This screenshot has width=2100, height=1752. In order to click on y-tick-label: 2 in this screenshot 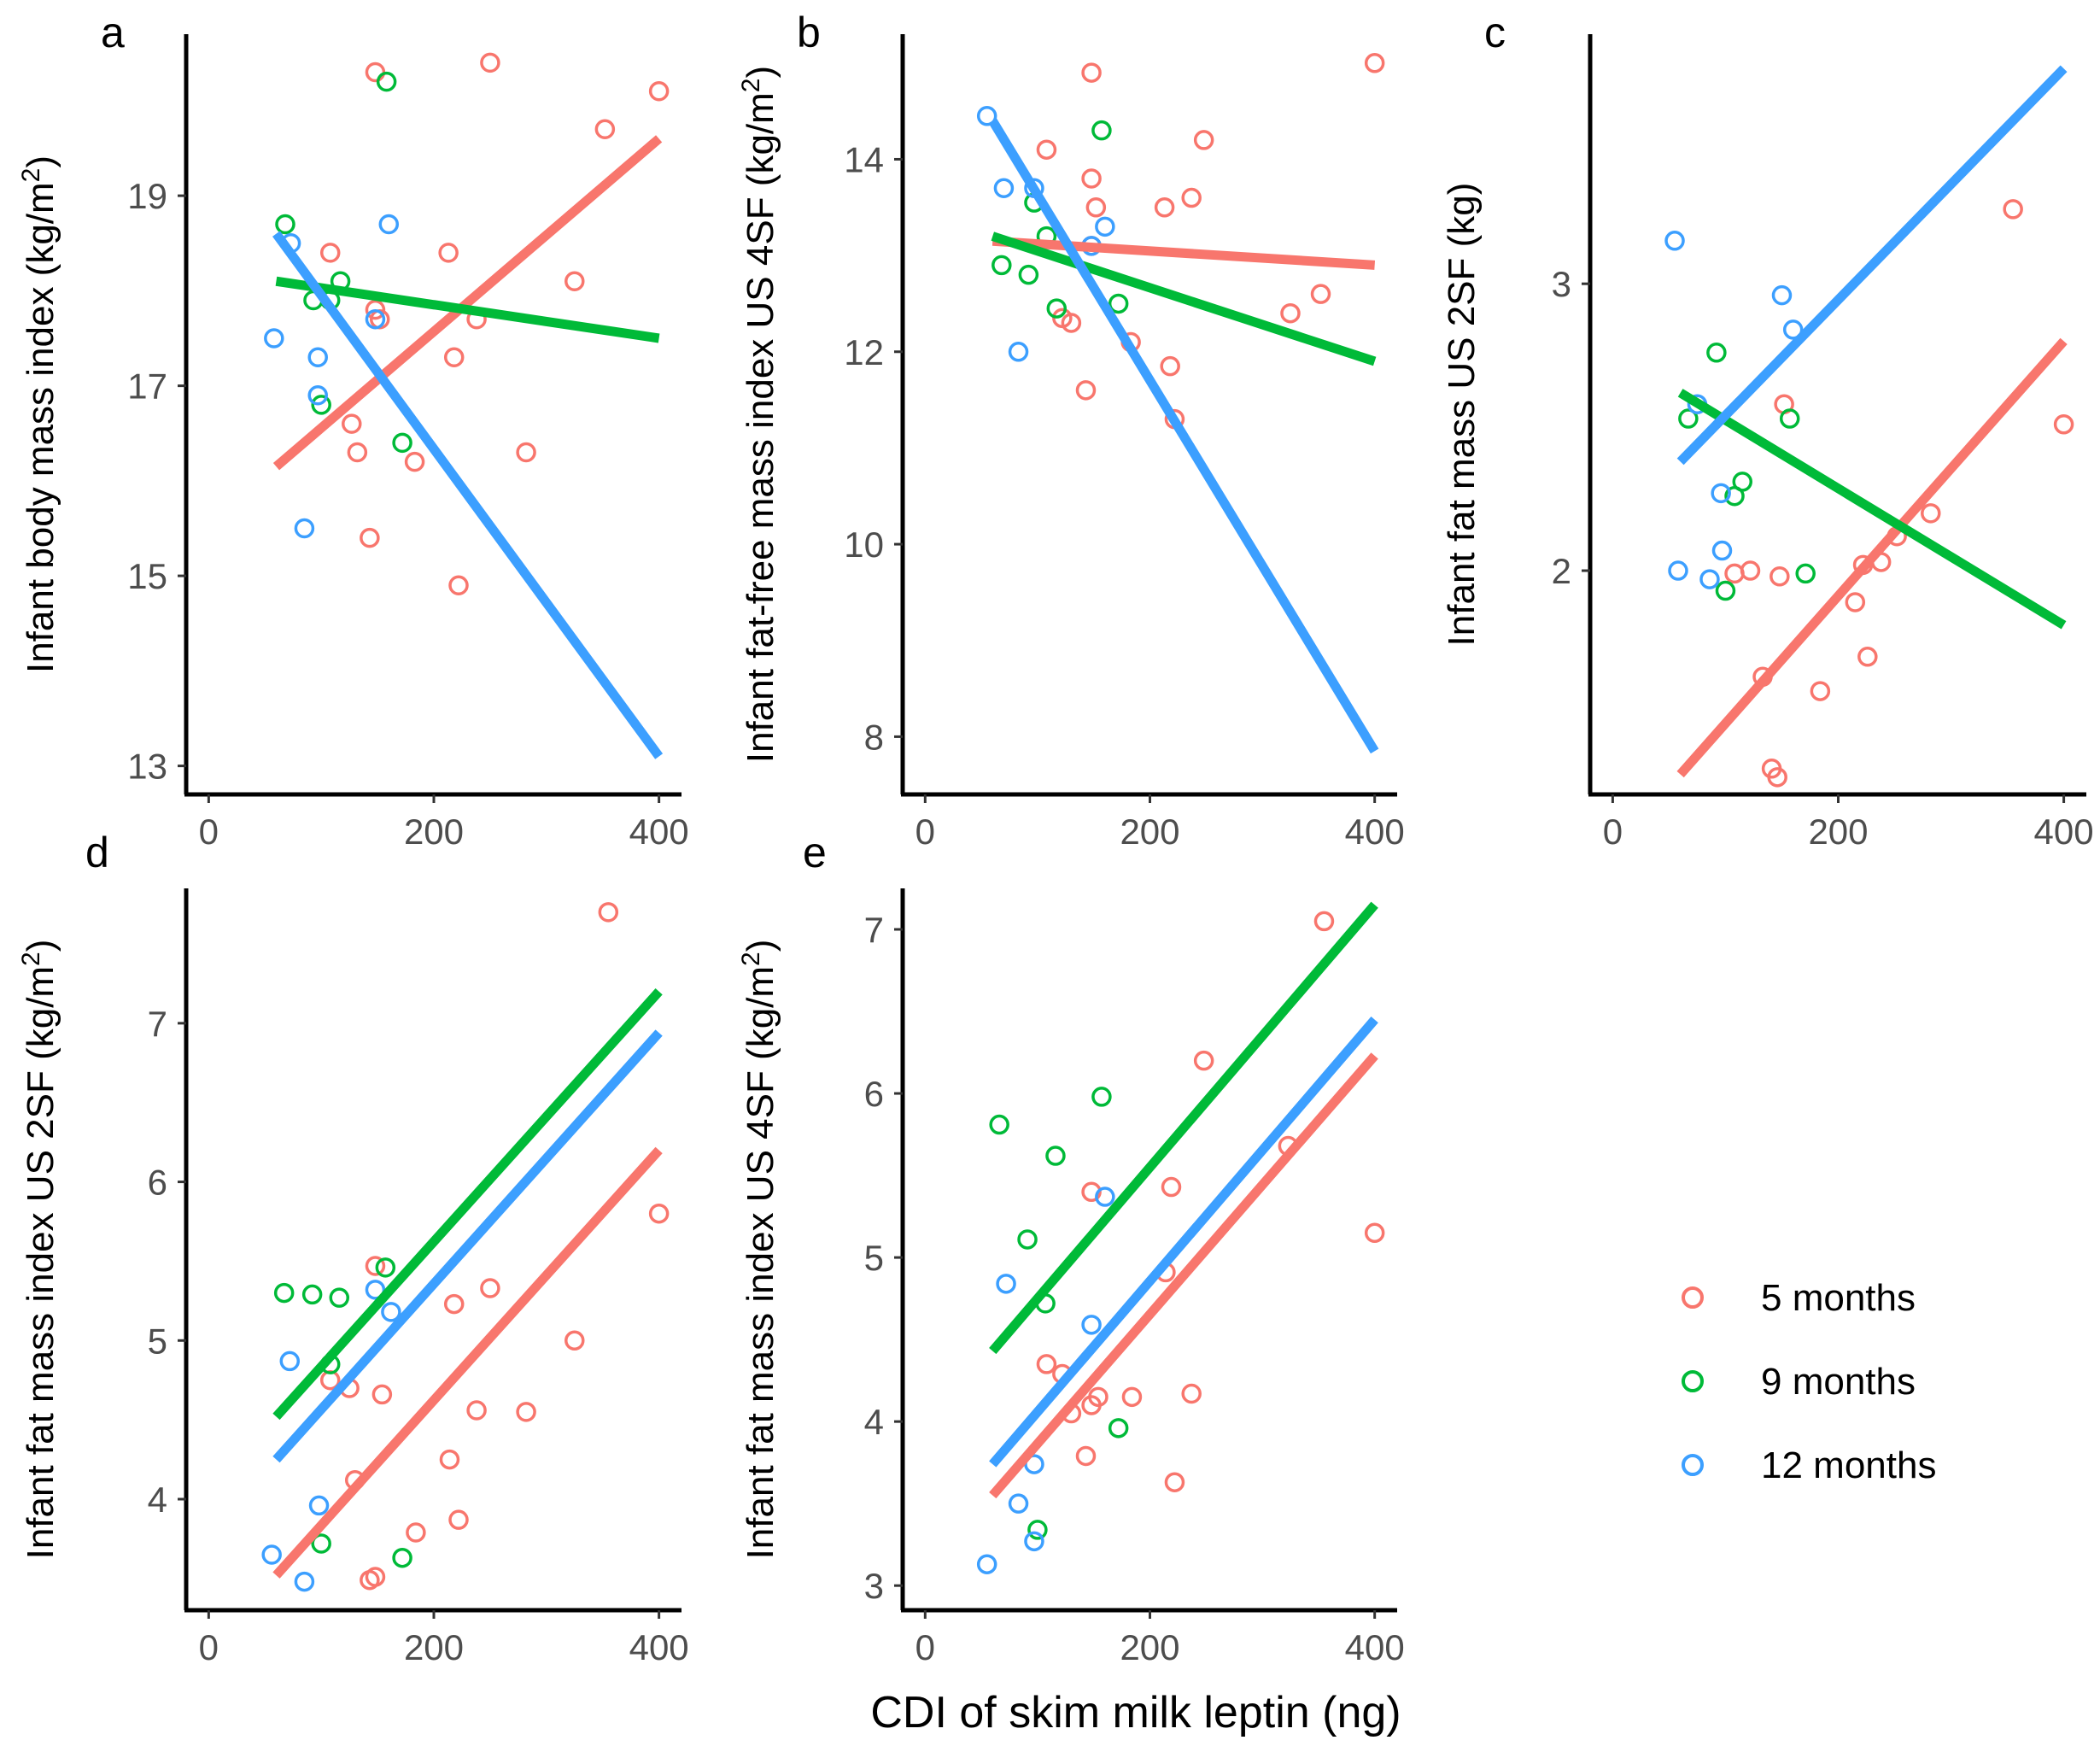, I will do `click(1562, 571)`.